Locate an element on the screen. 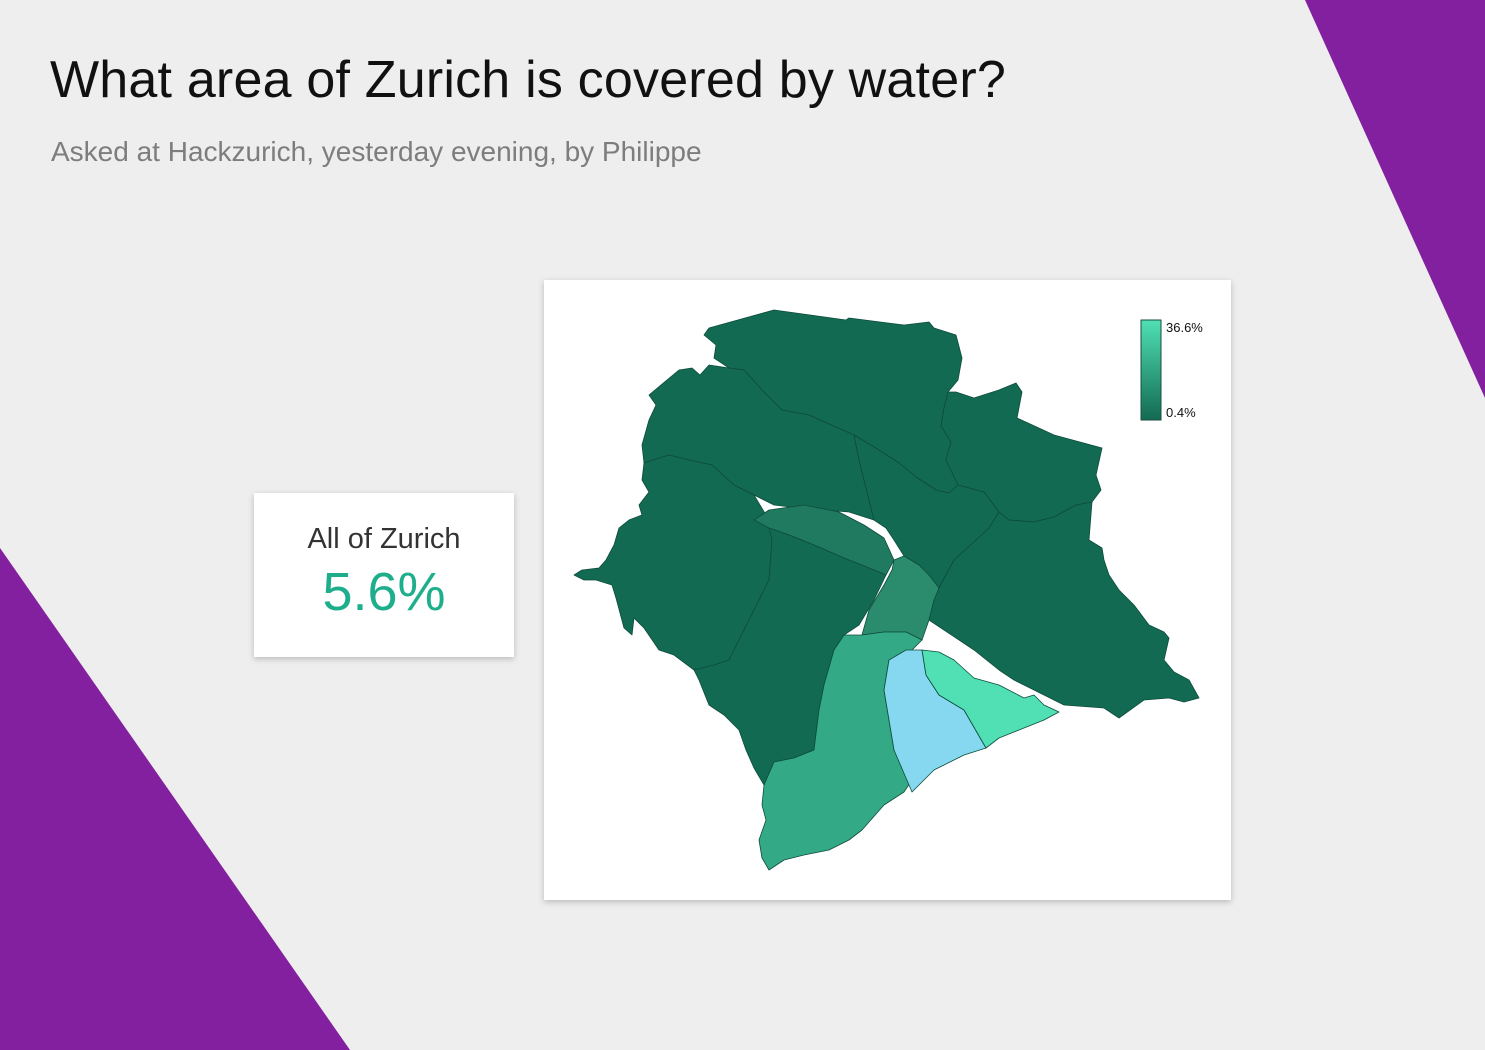 This screenshot has width=1485, height=1050. district-east is located at coordinates (1064, 610).